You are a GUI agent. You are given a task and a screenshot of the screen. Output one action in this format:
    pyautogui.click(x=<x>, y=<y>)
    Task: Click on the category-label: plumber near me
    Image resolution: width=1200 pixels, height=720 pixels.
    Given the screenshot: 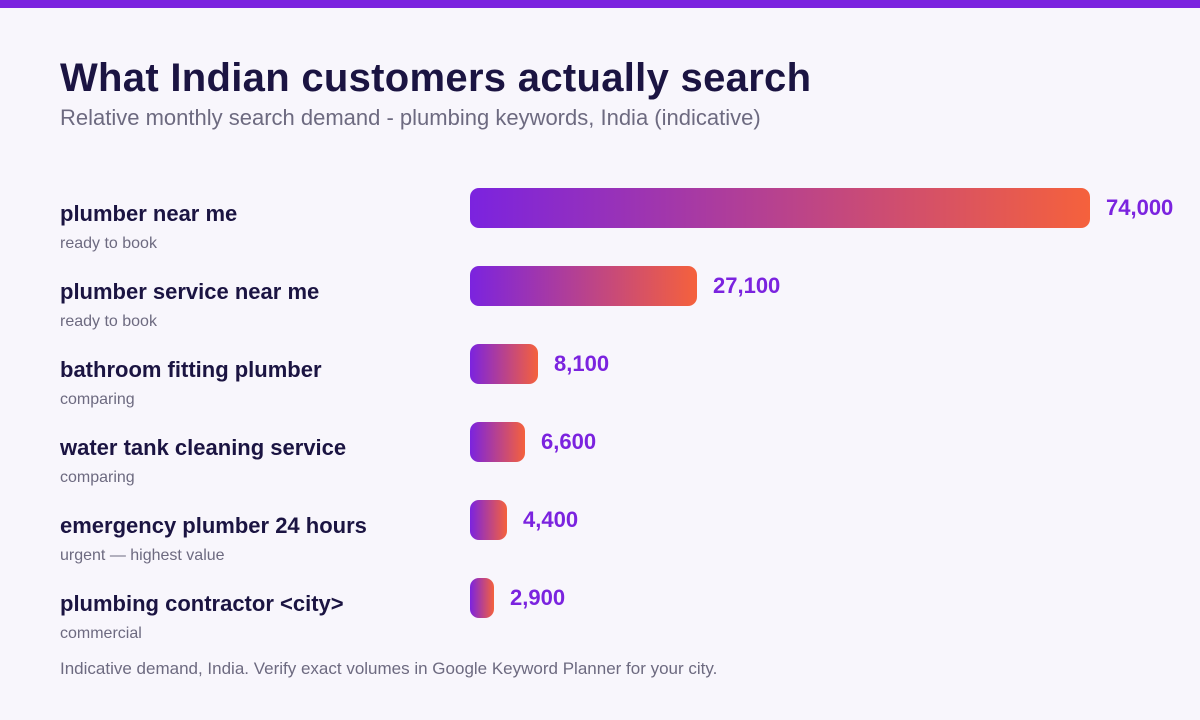 What is the action you would take?
    pyautogui.click(x=149, y=213)
    